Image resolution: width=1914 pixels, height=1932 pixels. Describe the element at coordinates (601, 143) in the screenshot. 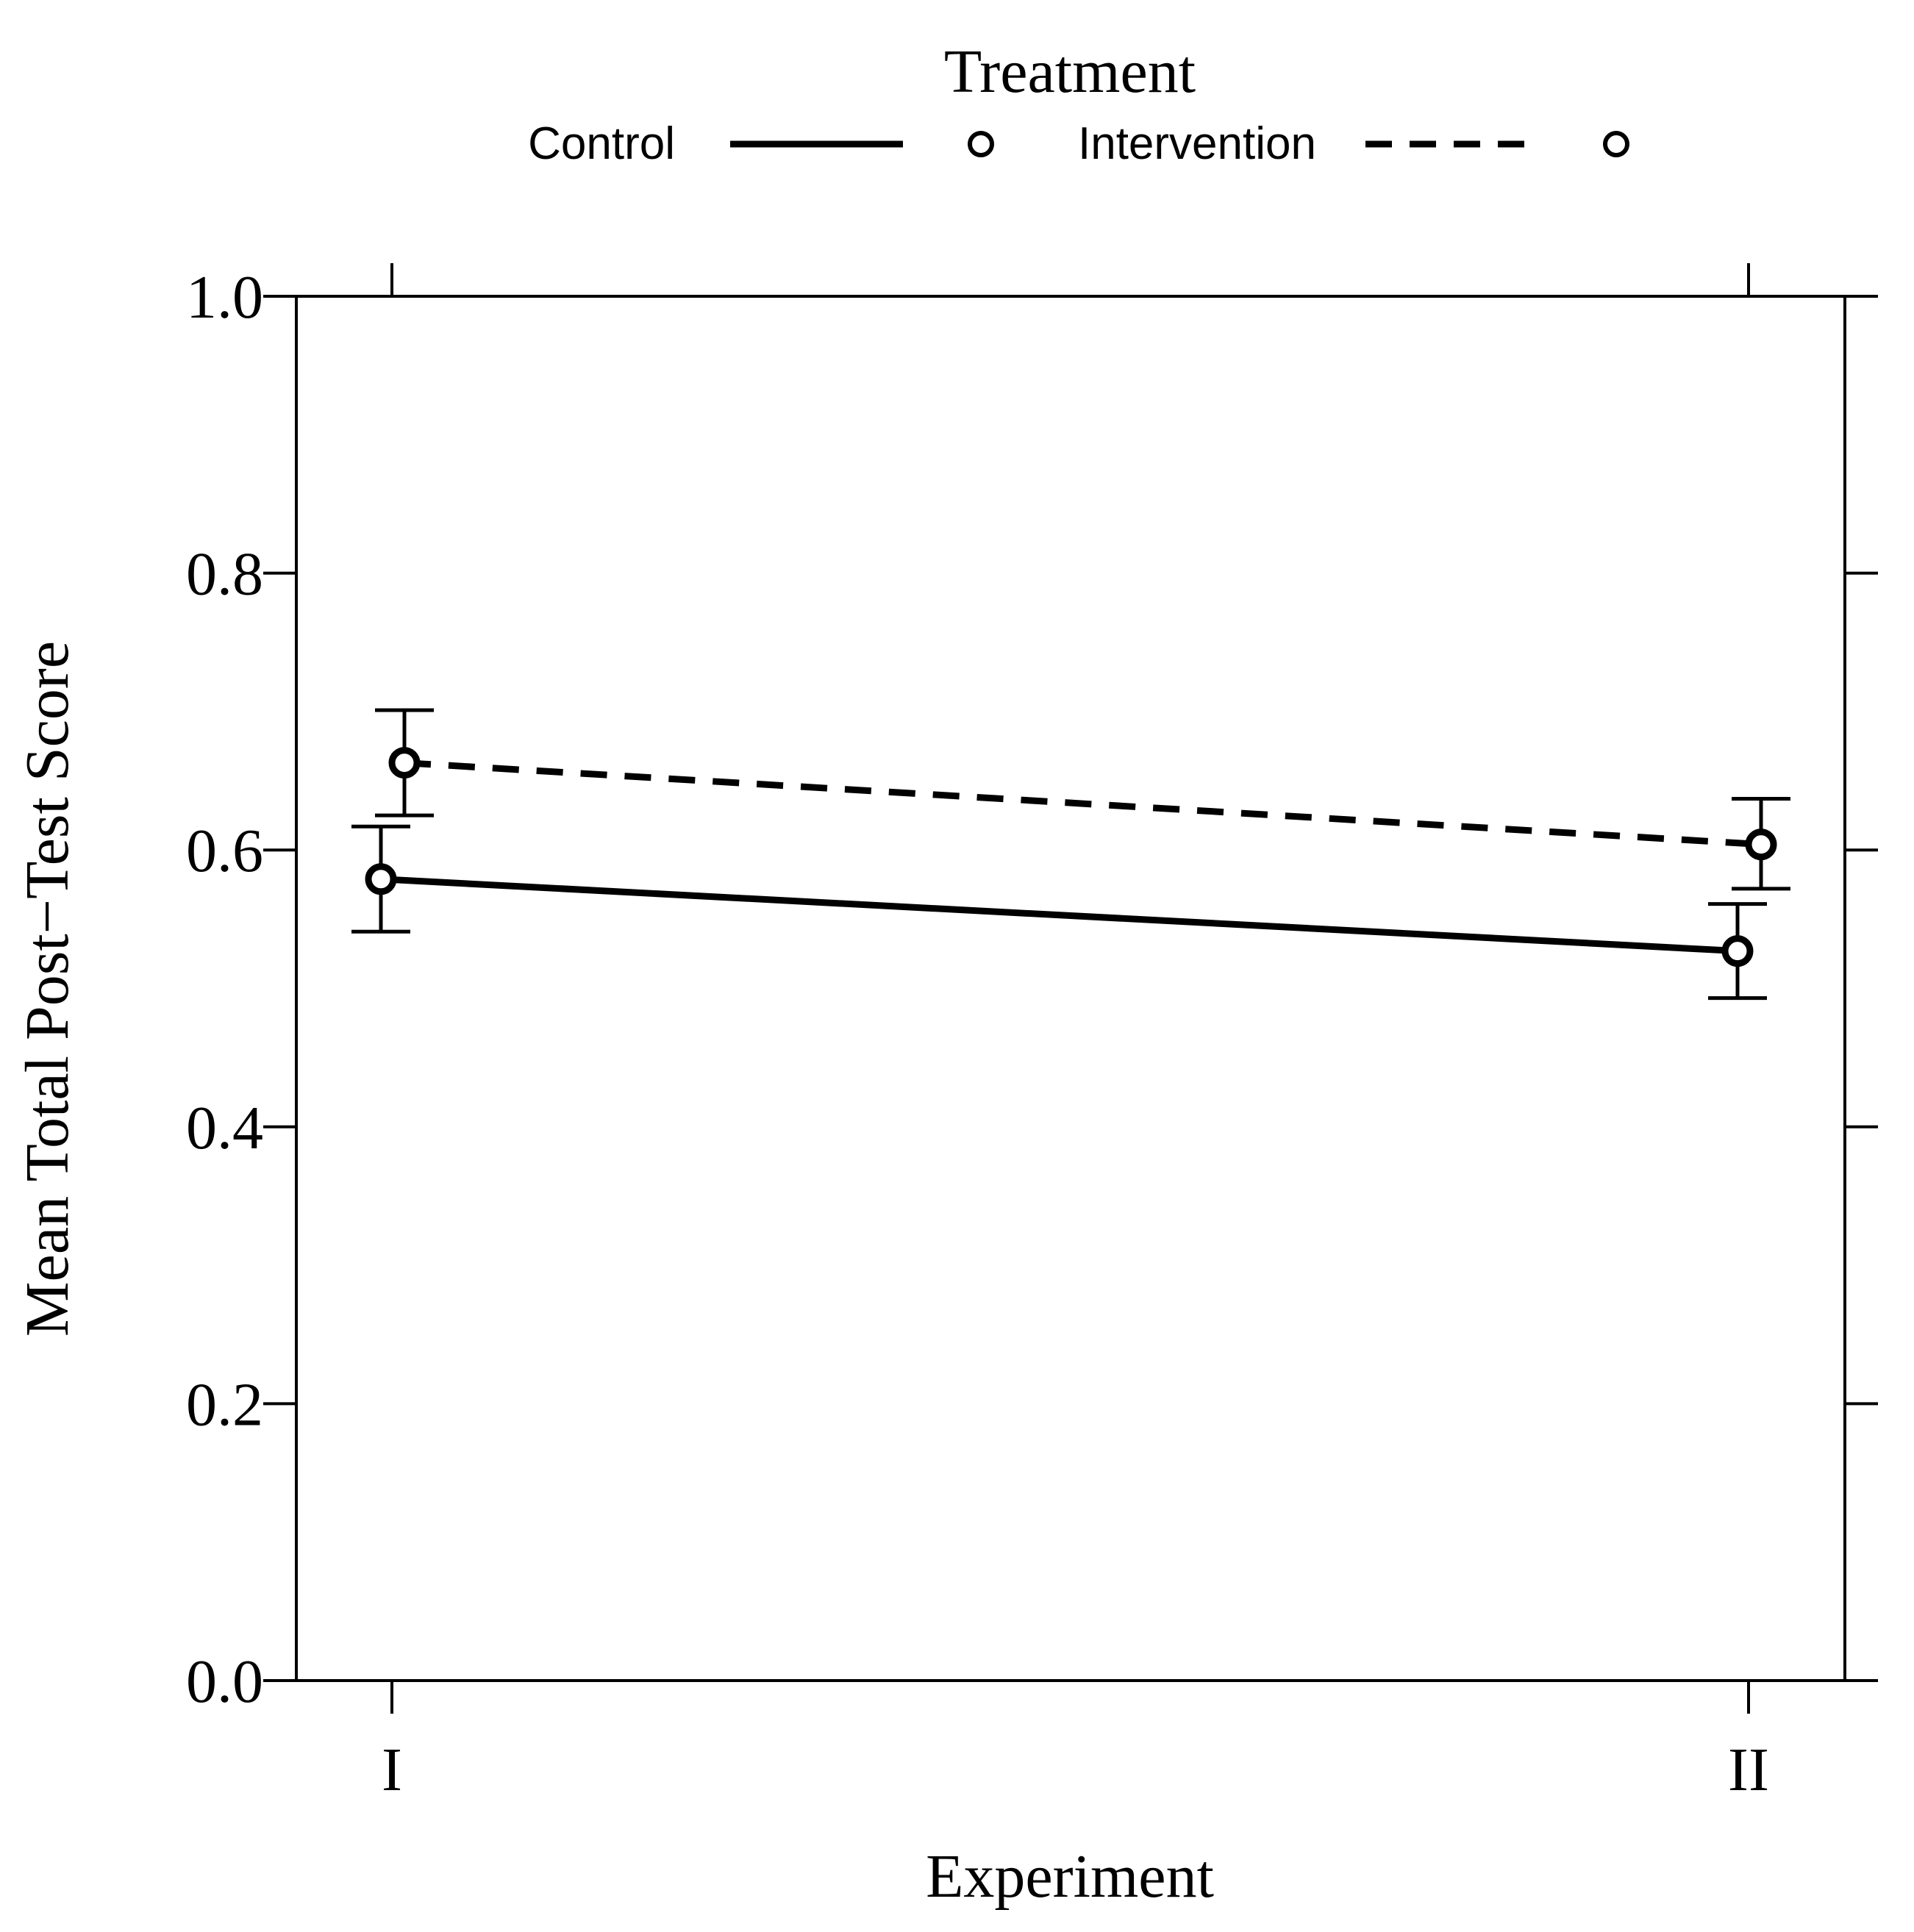

I see `legend-label-control: Control` at that location.